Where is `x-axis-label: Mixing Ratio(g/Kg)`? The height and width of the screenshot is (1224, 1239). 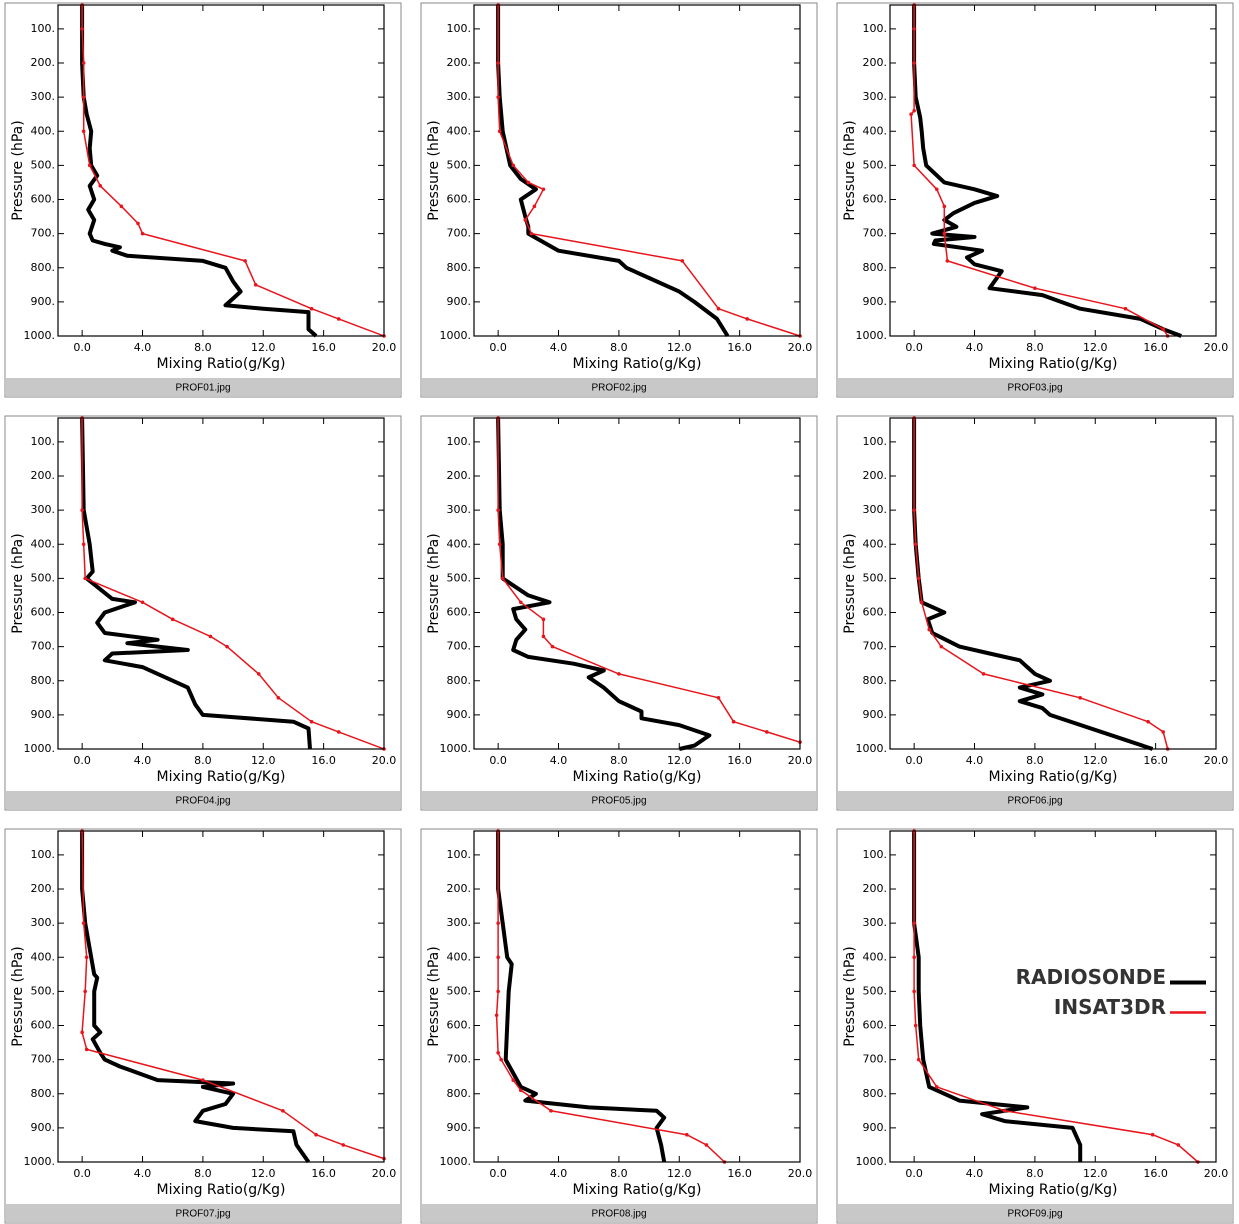
x-axis-label: Mixing Ratio(g/Kg) is located at coordinates (1053, 364).